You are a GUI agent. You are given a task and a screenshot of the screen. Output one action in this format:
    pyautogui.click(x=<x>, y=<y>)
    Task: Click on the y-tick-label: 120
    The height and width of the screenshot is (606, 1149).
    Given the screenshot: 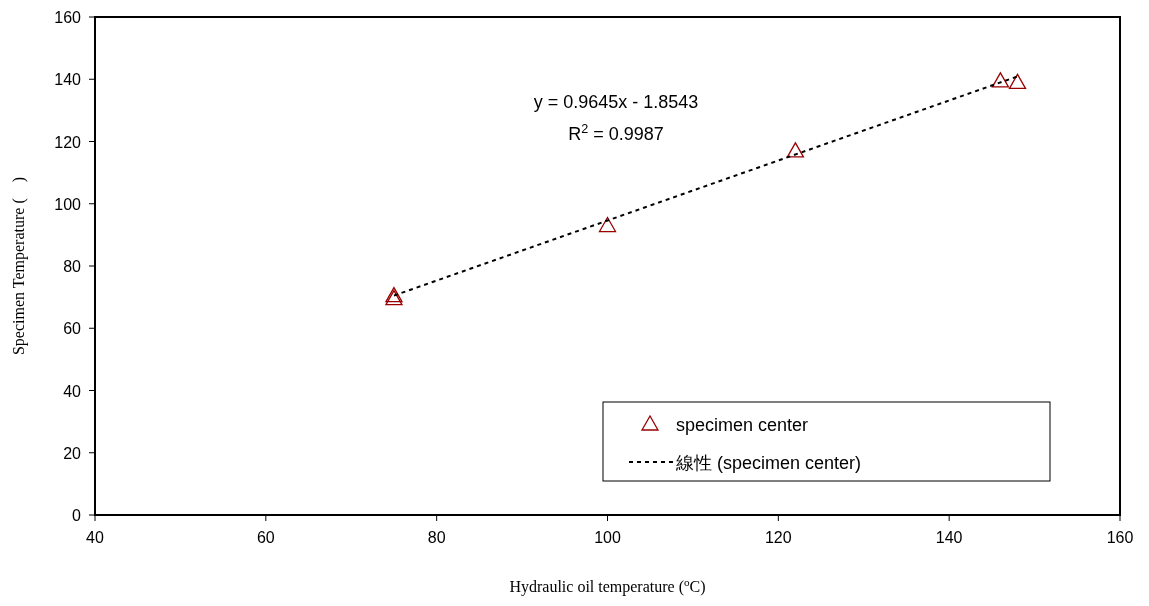 What is the action you would take?
    pyautogui.click(x=68, y=142)
    